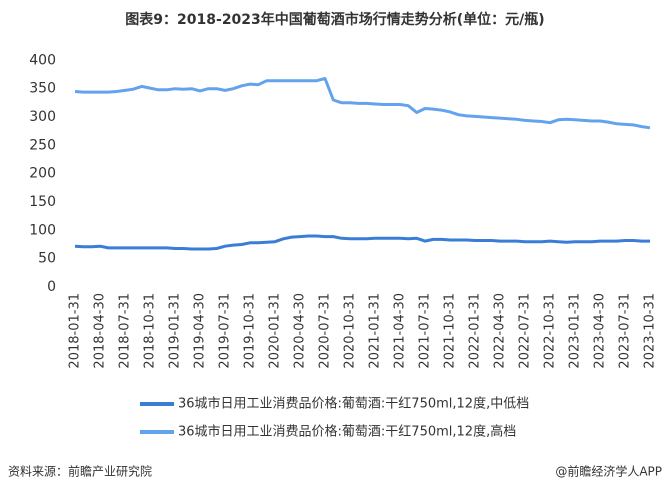 The height and width of the screenshot is (493, 670). Describe the element at coordinates (450, 331) in the screenshot. I see `x-tick-label: 2021-10-31` at that location.